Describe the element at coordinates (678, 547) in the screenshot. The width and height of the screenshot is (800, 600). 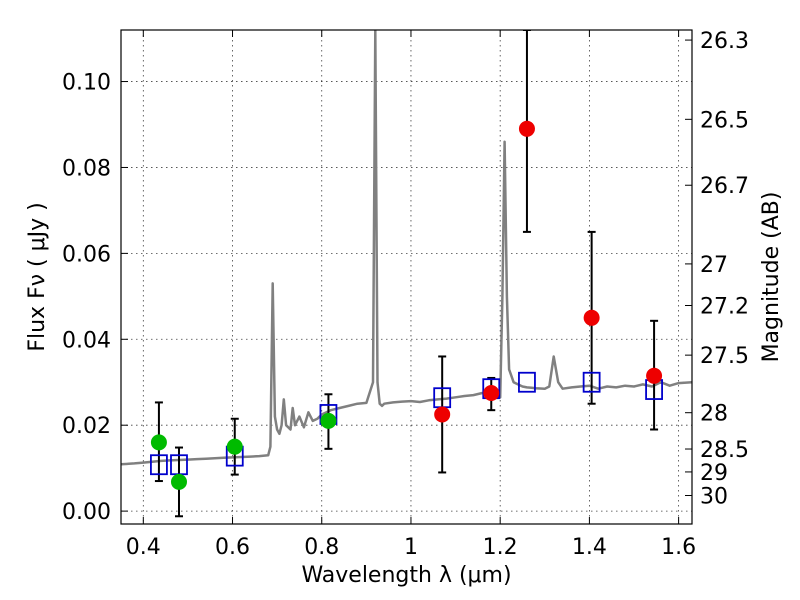
I see `x-tick-label: 1.6` at that location.